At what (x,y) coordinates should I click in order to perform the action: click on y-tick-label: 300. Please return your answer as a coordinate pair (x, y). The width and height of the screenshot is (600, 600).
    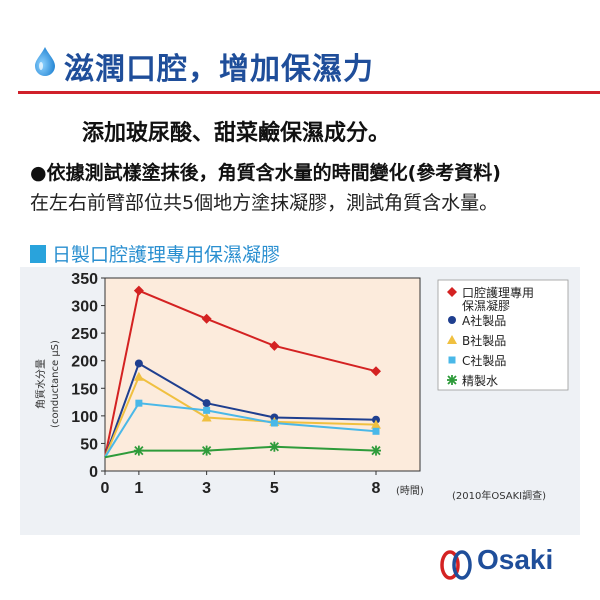
    Looking at the image, I should click on (84, 307).